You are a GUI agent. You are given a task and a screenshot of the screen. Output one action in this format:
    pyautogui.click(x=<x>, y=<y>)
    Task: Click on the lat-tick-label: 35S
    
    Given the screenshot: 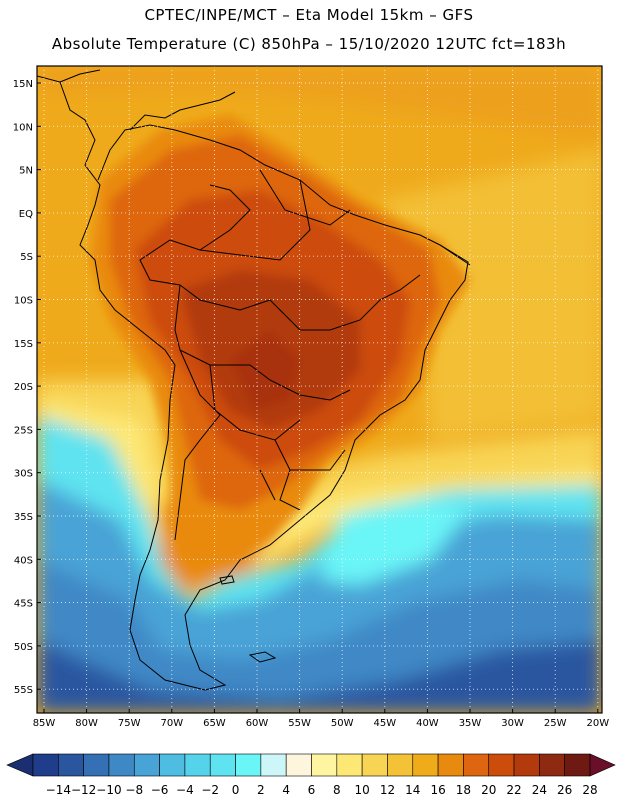 What is the action you would take?
    pyautogui.click(x=23, y=517)
    